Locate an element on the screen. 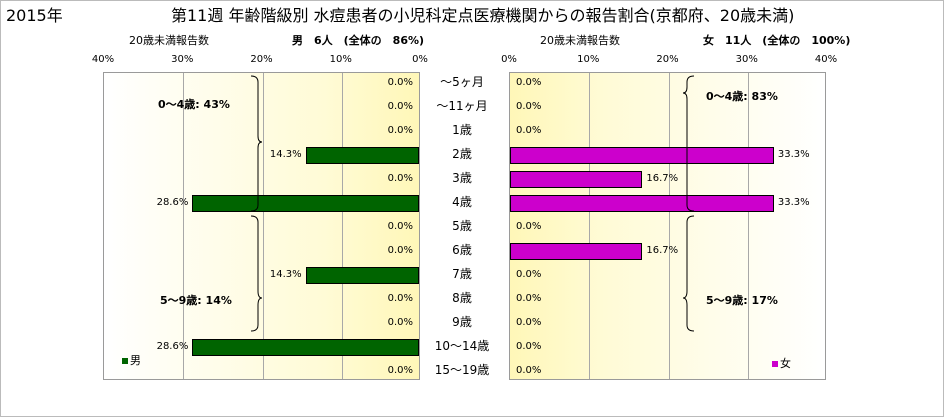 Image resolution: width=944 pixels, height=417 pixels. male-5-9-summary: 5～9歳: 14% is located at coordinates (196, 300).